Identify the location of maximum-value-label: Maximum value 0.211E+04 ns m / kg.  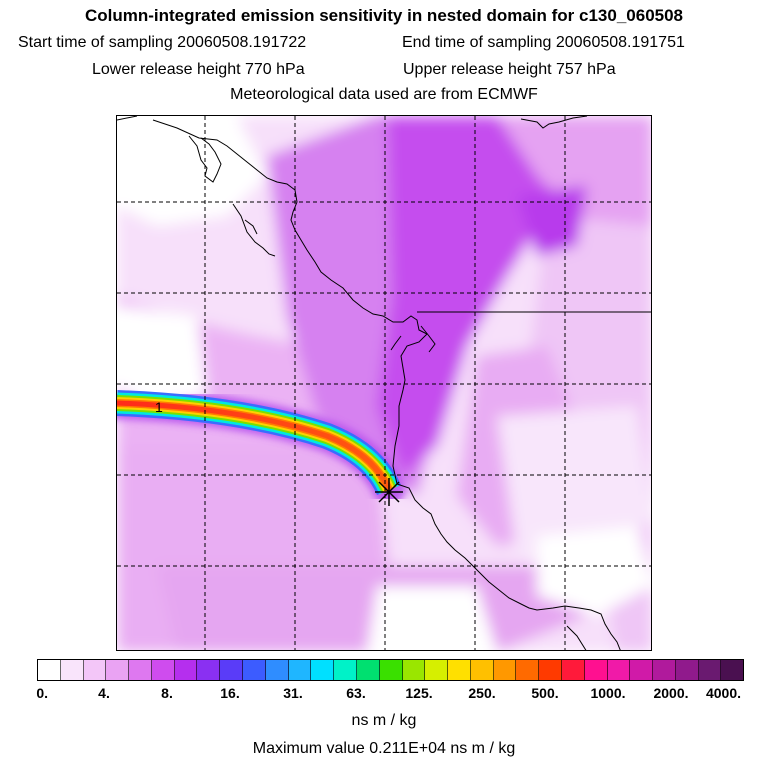
(384, 748).